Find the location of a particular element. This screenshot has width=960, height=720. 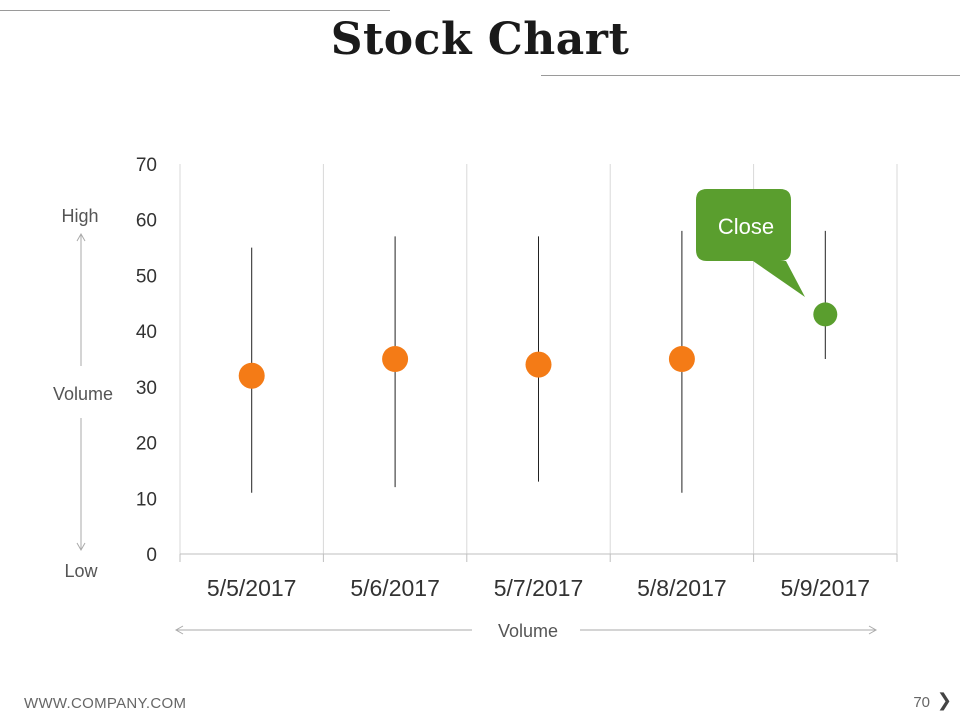

x-tick-layer: 5/5/2017 5/6/2017 5/7/2017 5/8/2017 5/9/2017 is located at coordinates (538, 588).